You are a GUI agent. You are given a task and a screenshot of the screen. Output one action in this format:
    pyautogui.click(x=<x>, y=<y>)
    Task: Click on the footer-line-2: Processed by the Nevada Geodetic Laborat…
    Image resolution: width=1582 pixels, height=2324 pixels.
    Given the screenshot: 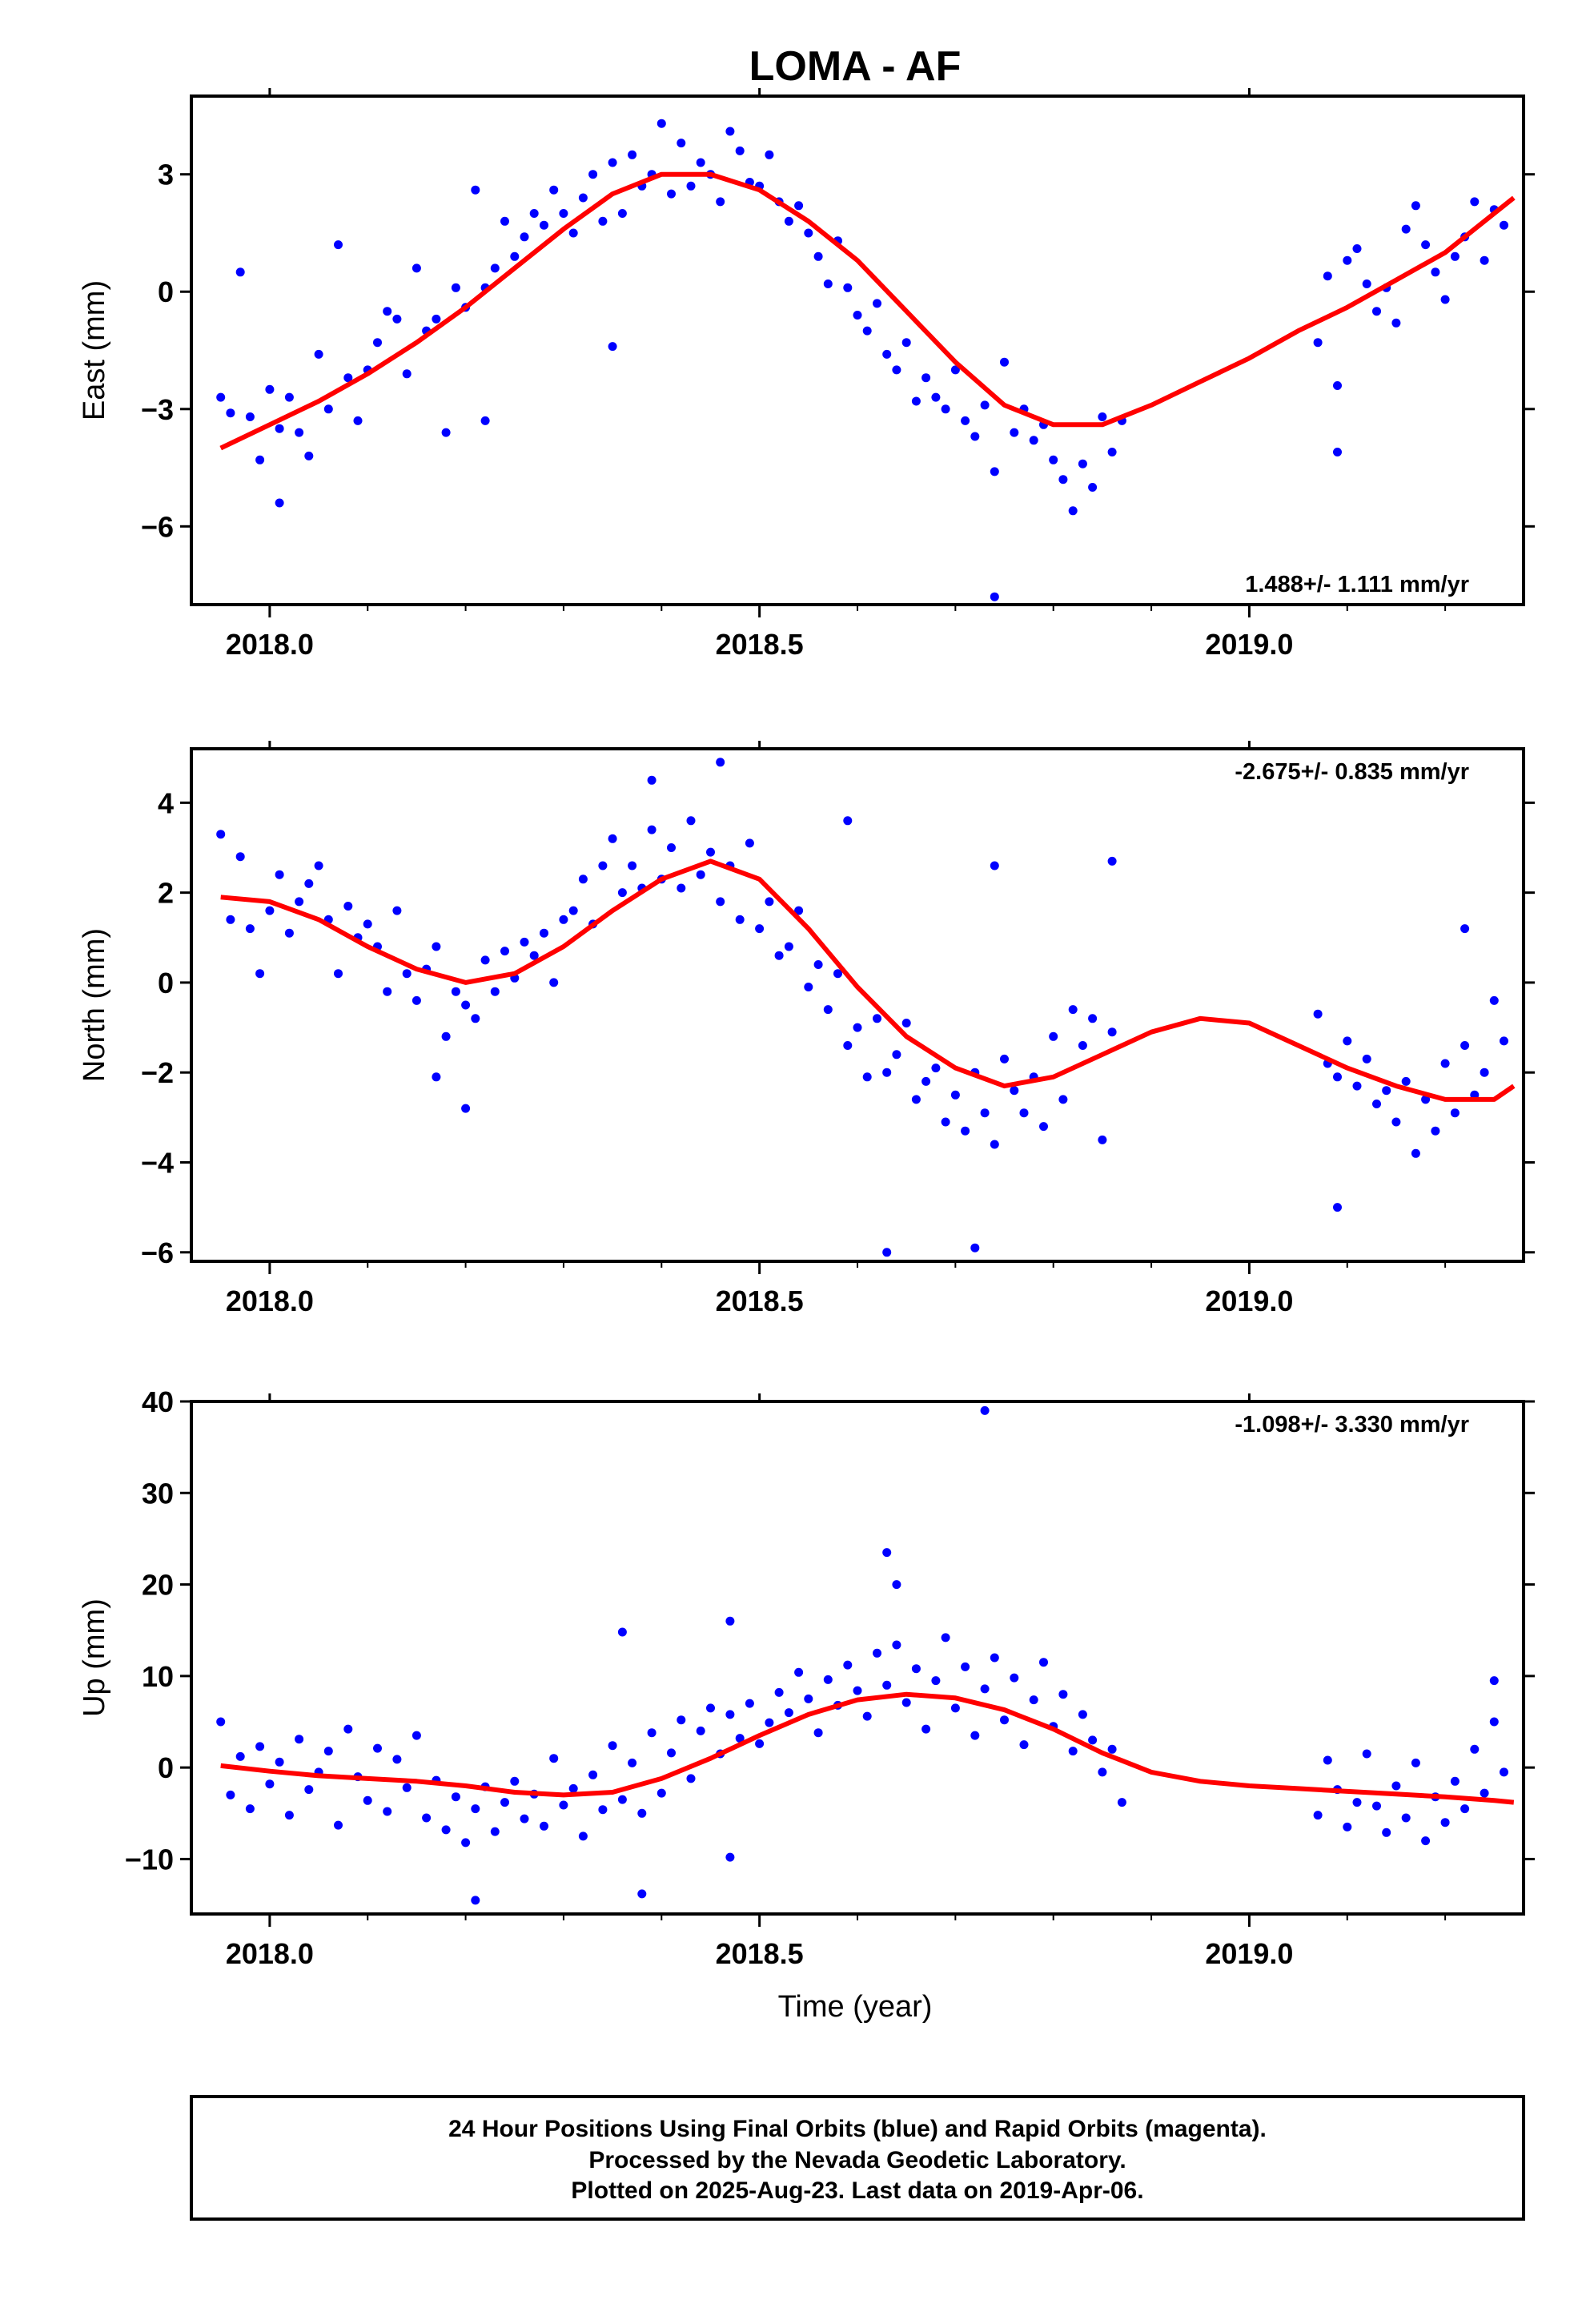 What is the action you would take?
    pyautogui.click(x=857, y=2160)
    